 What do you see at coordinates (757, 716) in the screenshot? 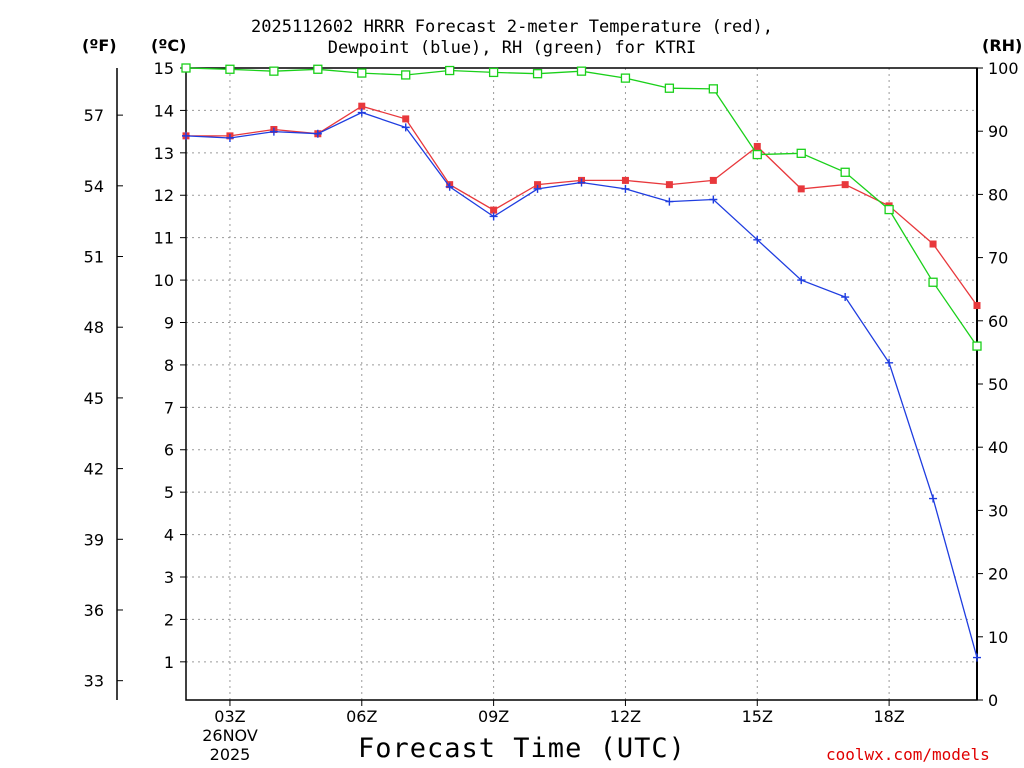
I see `x-tick-label: 15Z` at bounding box center [757, 716].